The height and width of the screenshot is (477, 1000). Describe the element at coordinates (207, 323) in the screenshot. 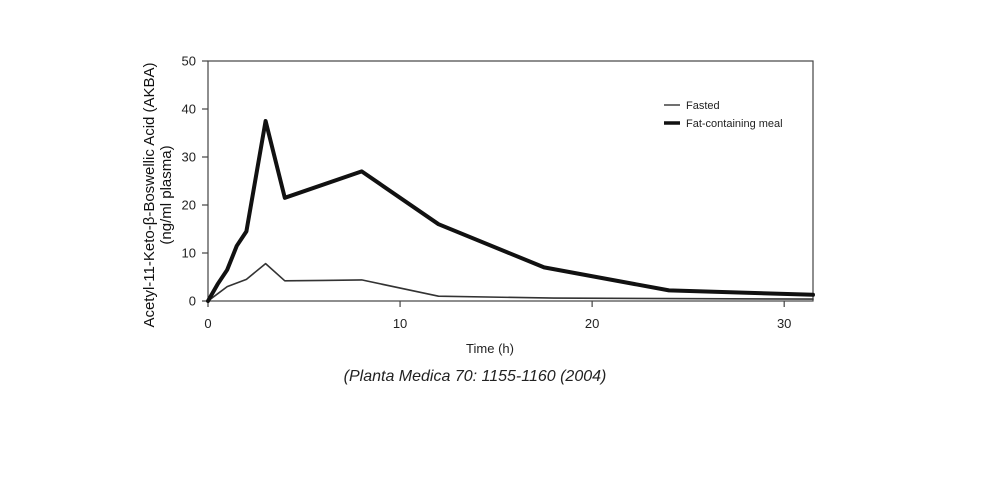

I see `x-tick-label: 0` at that location.